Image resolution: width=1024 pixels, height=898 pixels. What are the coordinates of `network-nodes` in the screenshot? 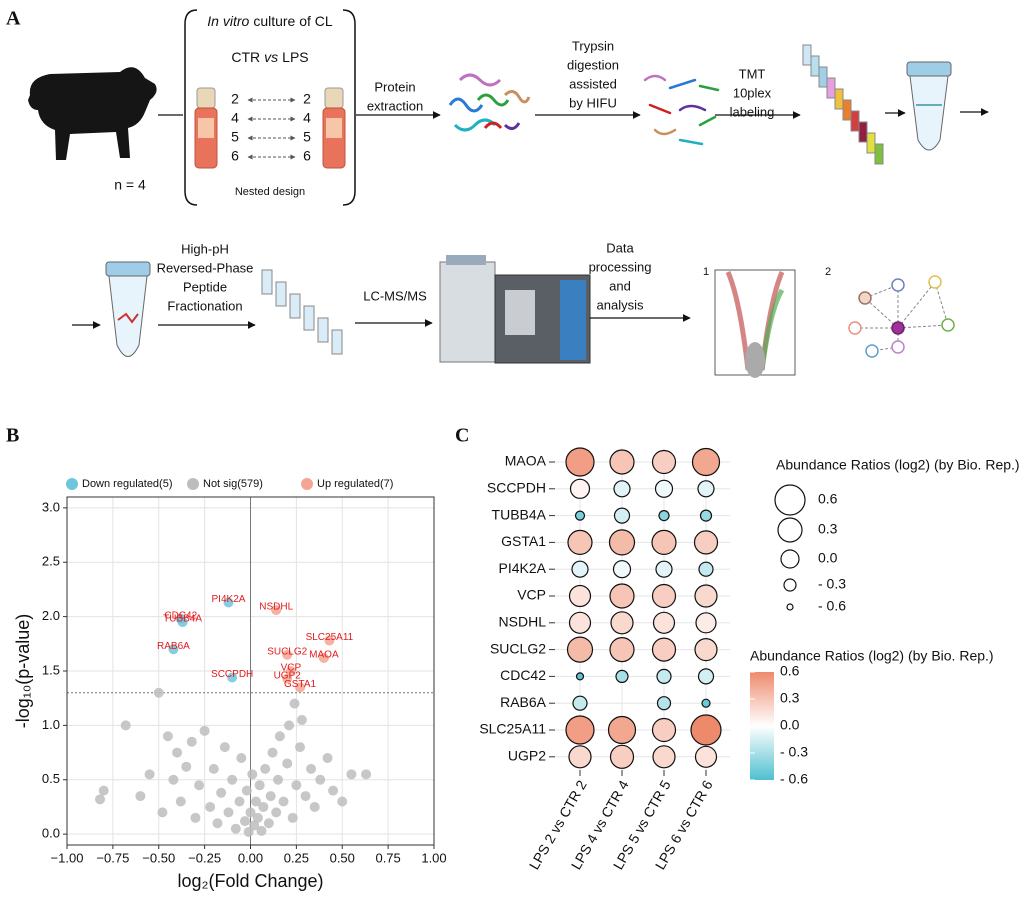 It's located at (901, 316).